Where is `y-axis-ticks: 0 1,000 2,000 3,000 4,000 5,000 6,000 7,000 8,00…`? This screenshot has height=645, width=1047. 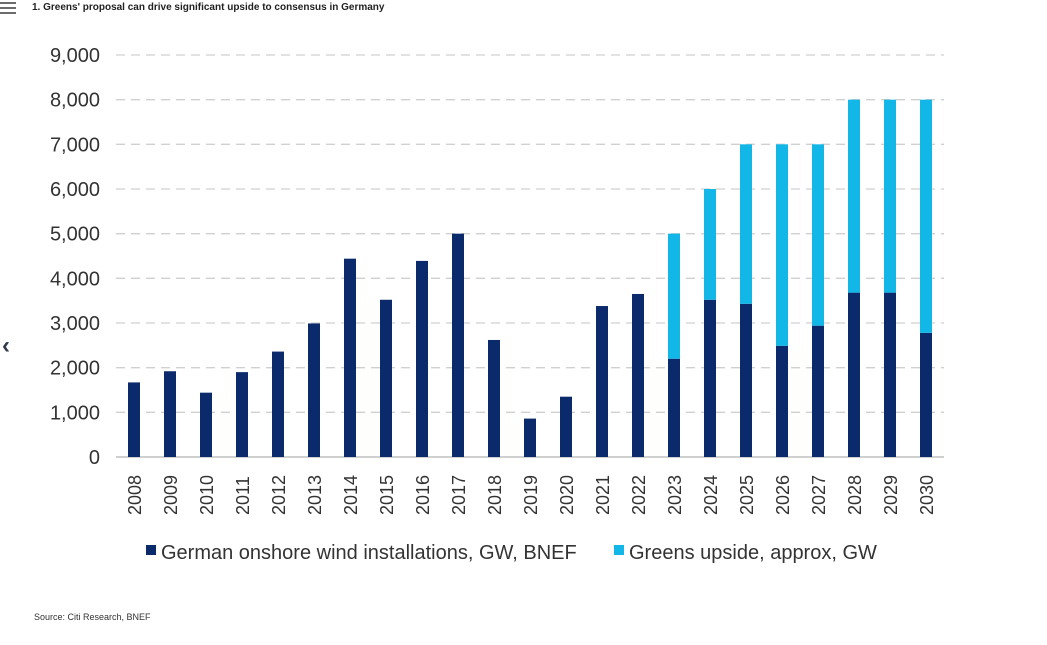
y-axis-ticks: 0 1,000 2,000 3,000 4,000 5,000 6,000 7,000 8,00… is located at coordinates (75, 257).